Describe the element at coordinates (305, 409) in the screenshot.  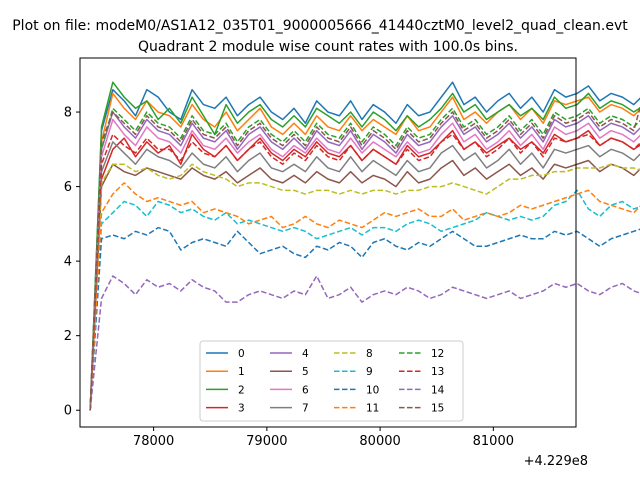
I see `legend-label-7: 7` at that location.